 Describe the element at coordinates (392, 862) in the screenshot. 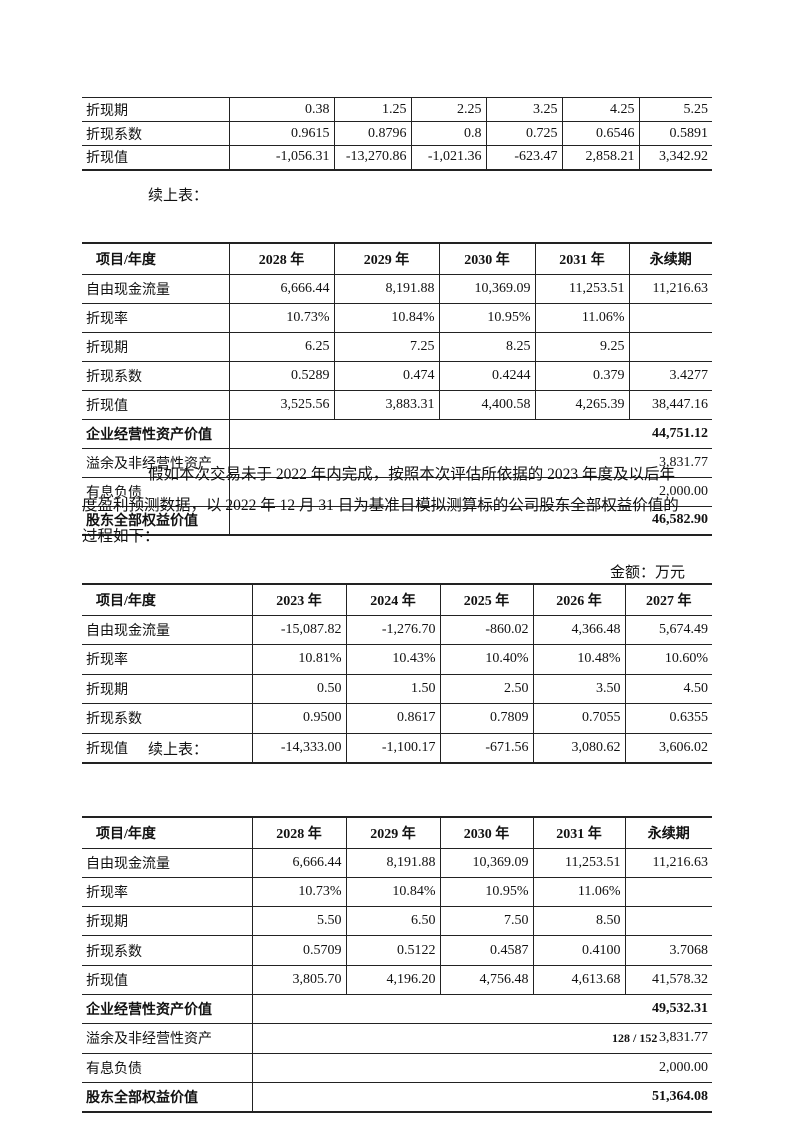

I see `table-cell: 8,191.88` at that location.